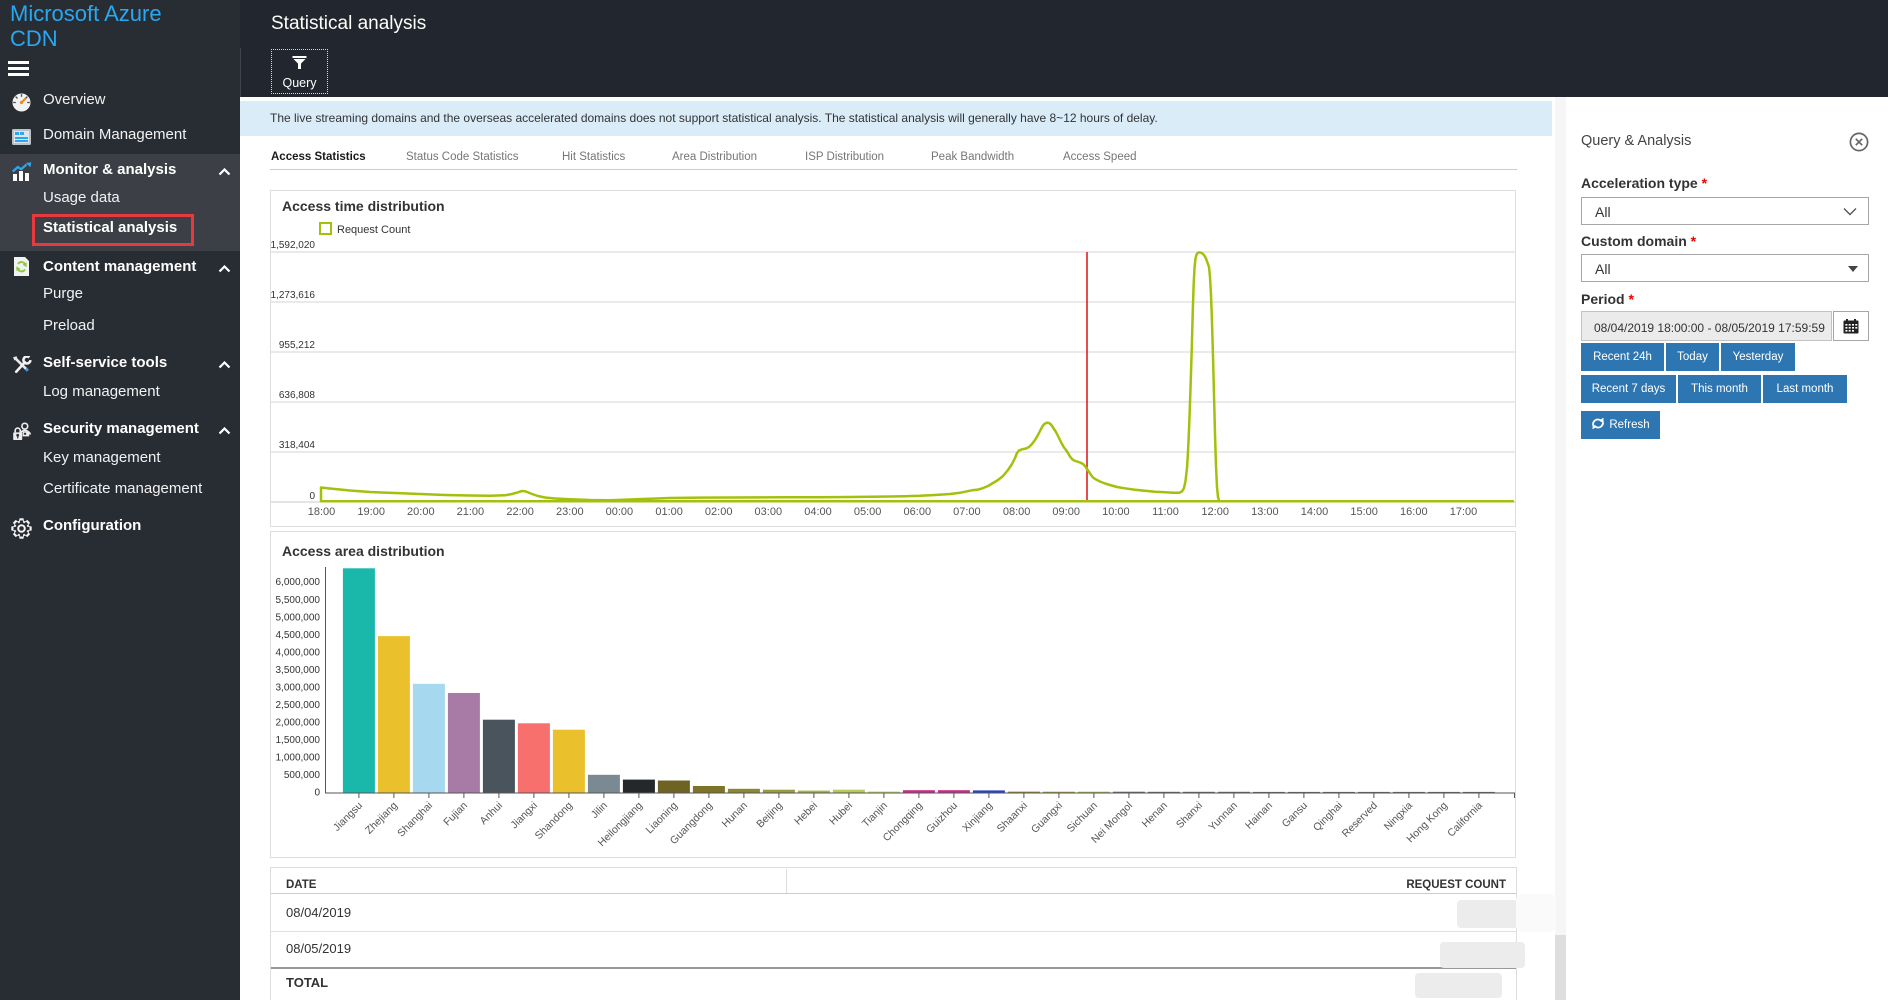 The height and width of the screenshot is (1000, 1888). What do you see at coordinates (918, 512) in the screenshot?
I see `svg-text: 06:00` at bounding box center [918, 512].